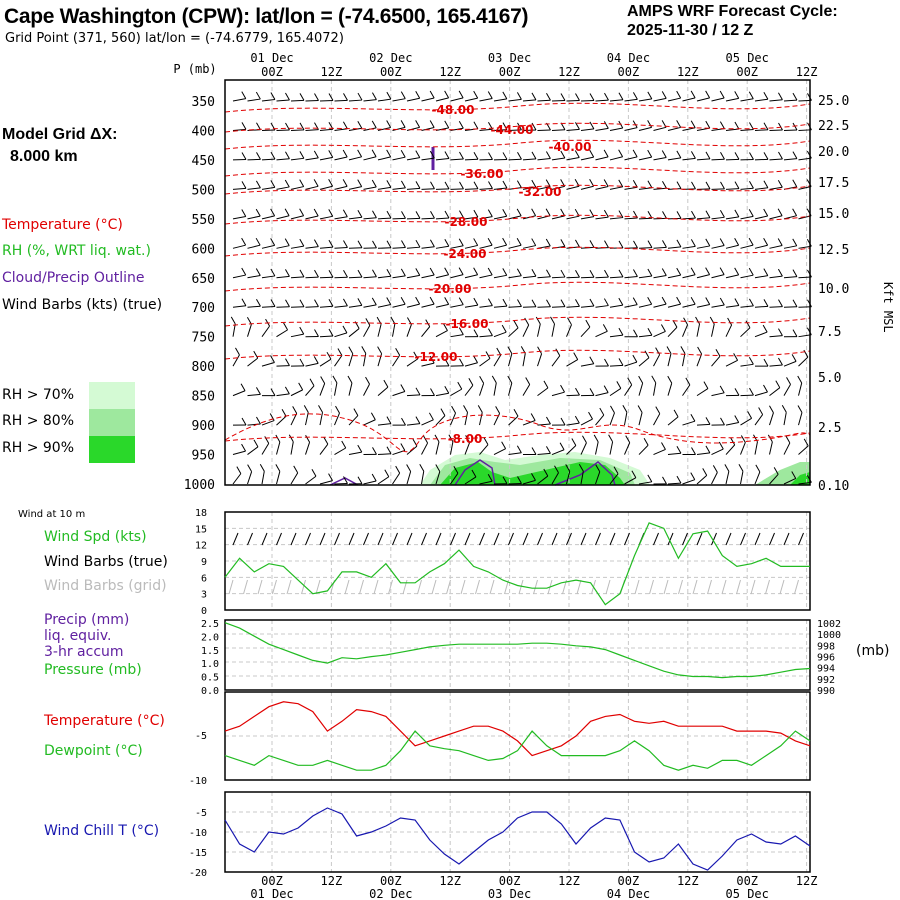  I want to click on pressure-line, so click(517, 650).